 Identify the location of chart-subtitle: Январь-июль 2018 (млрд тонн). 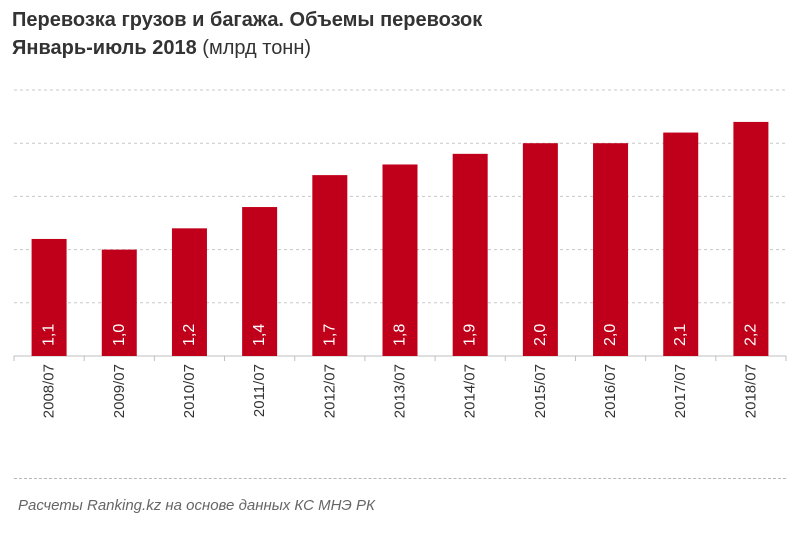
(402, 48).